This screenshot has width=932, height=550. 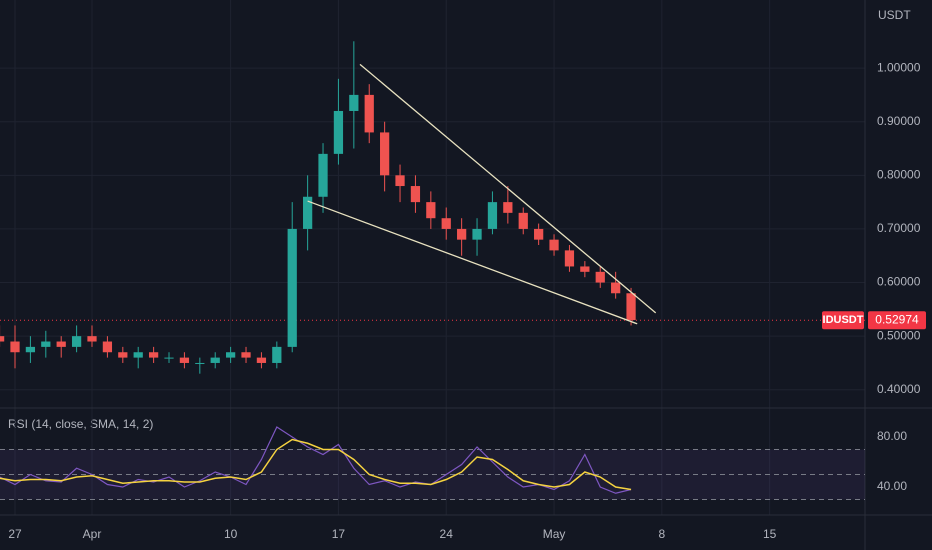 What do you see at coordinates (554, 534) in the screenshot?
I see `x-tick-label: May` at bounding box center [554, 534].